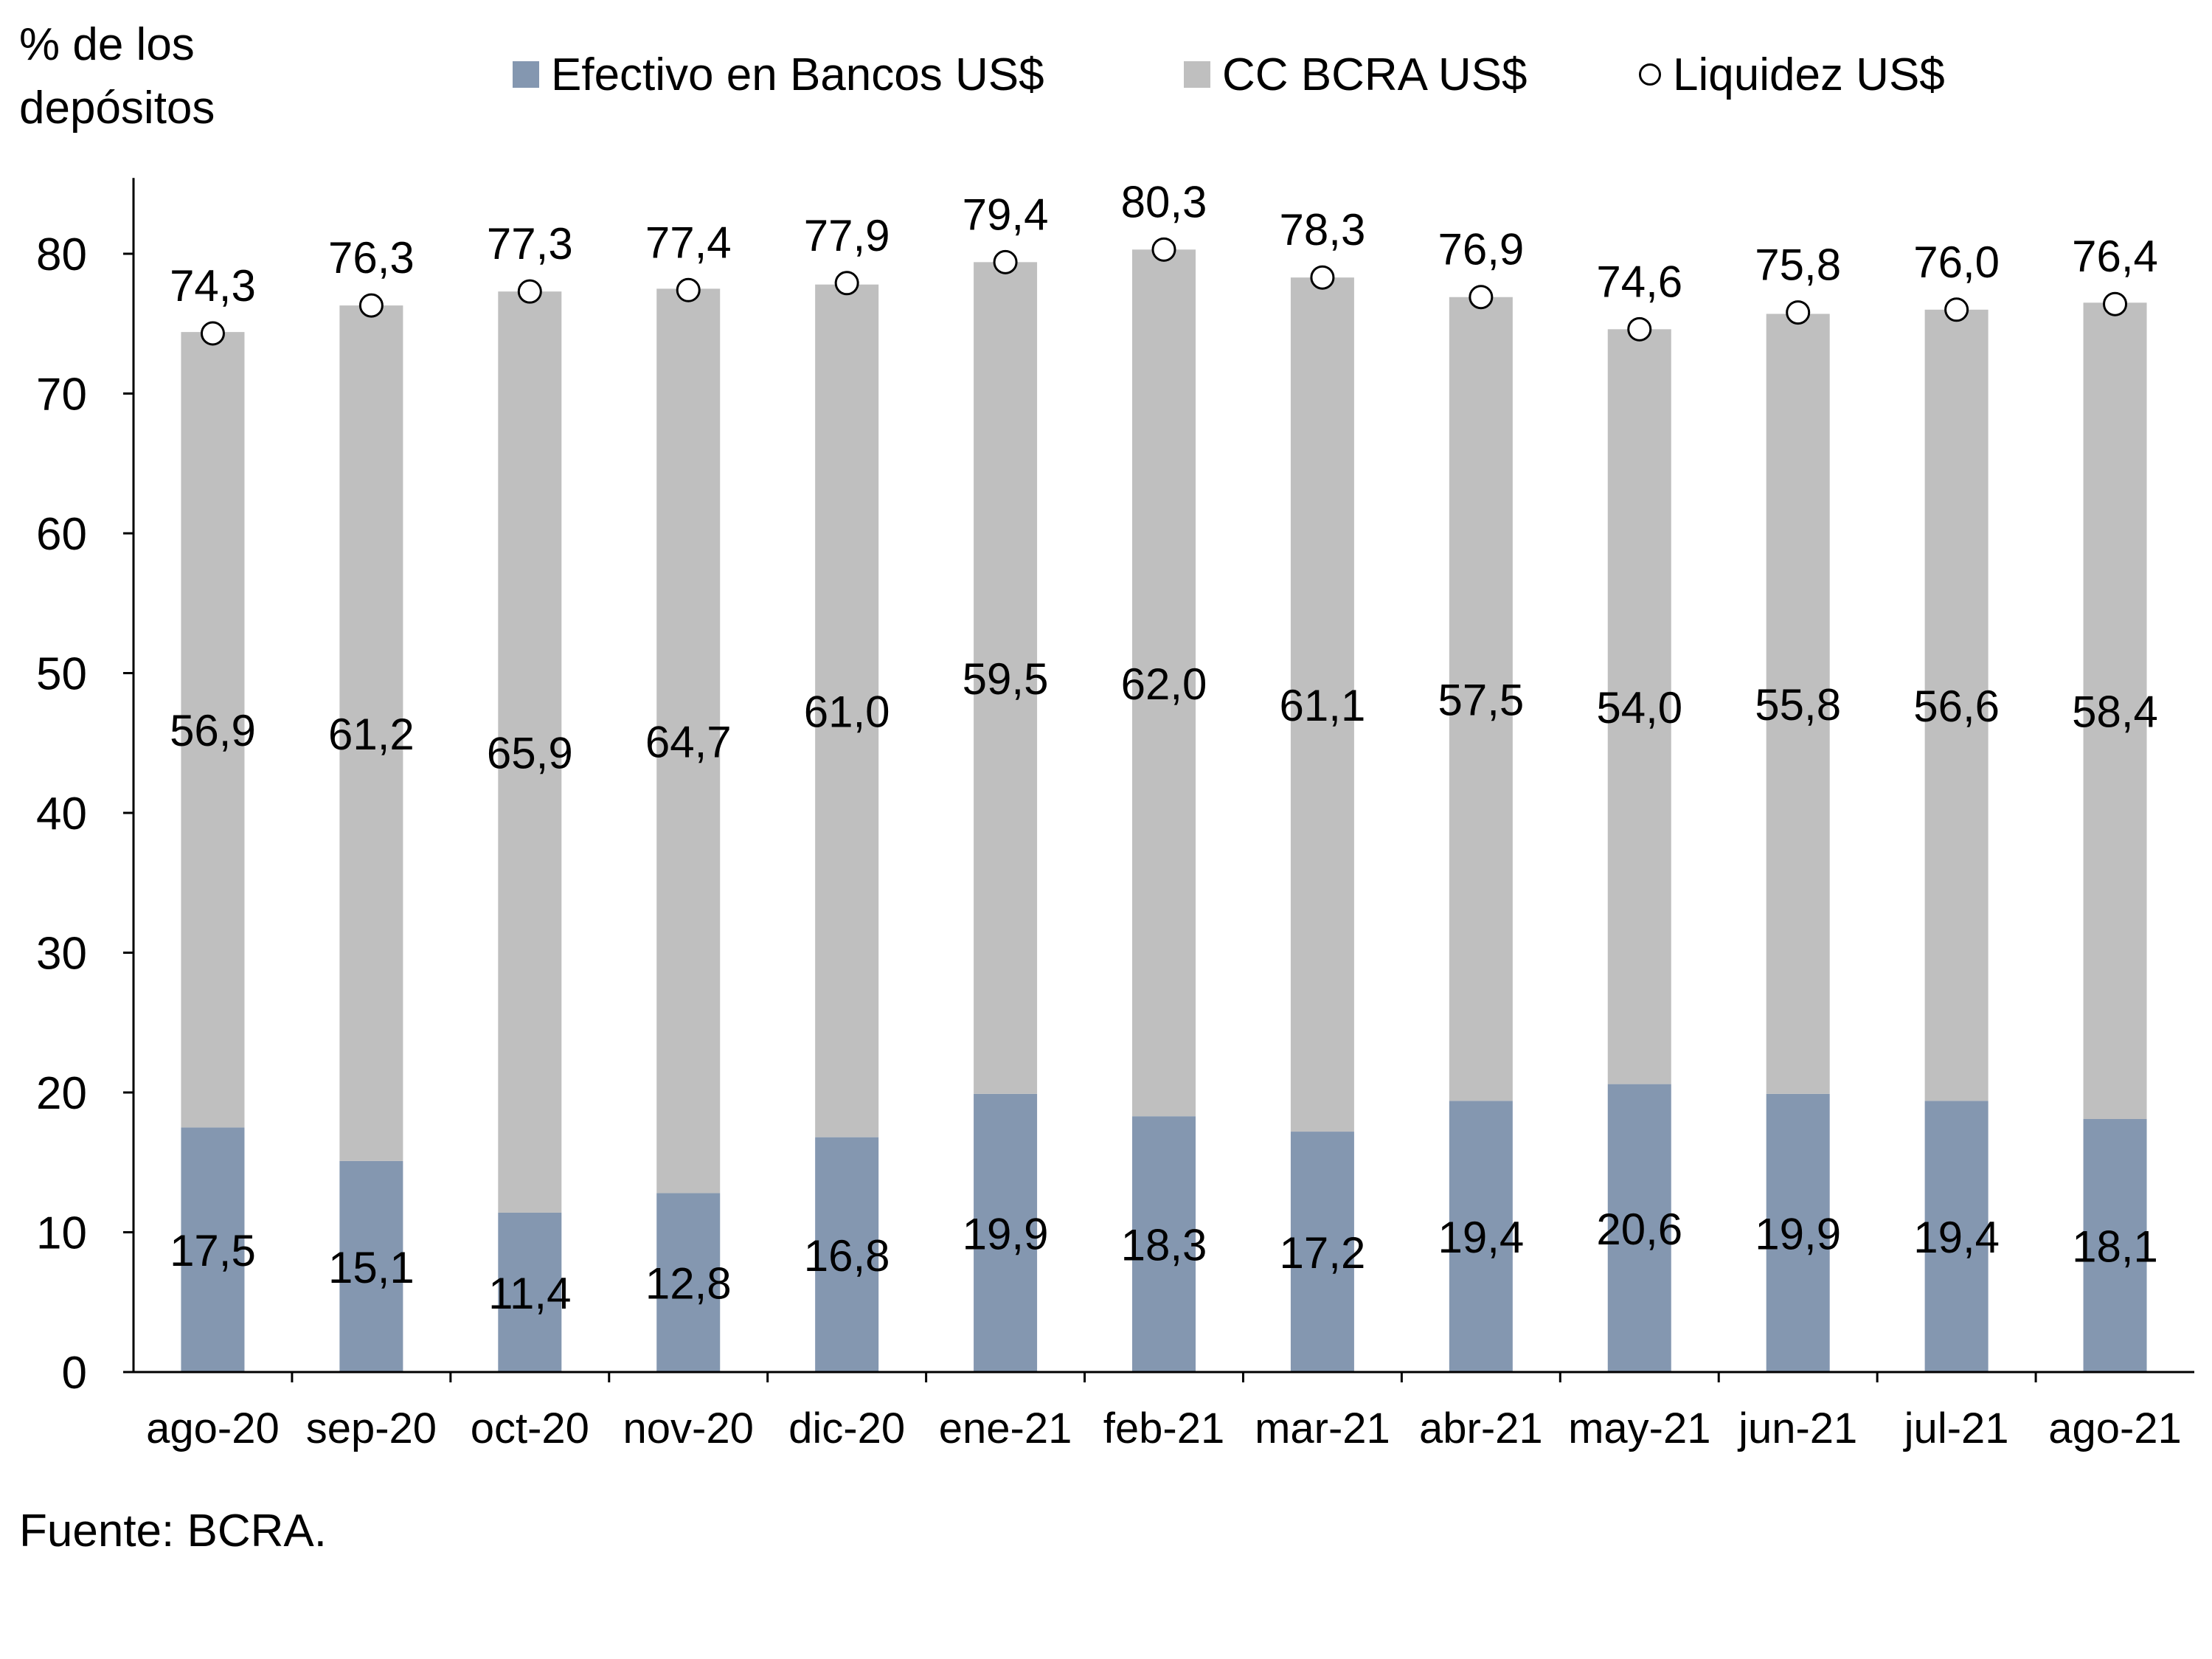 The width and height of the screenshot is (2212, 1659). I want to click on data-label-efectivo-abr-21: 19,4, so click(1481, 1237).